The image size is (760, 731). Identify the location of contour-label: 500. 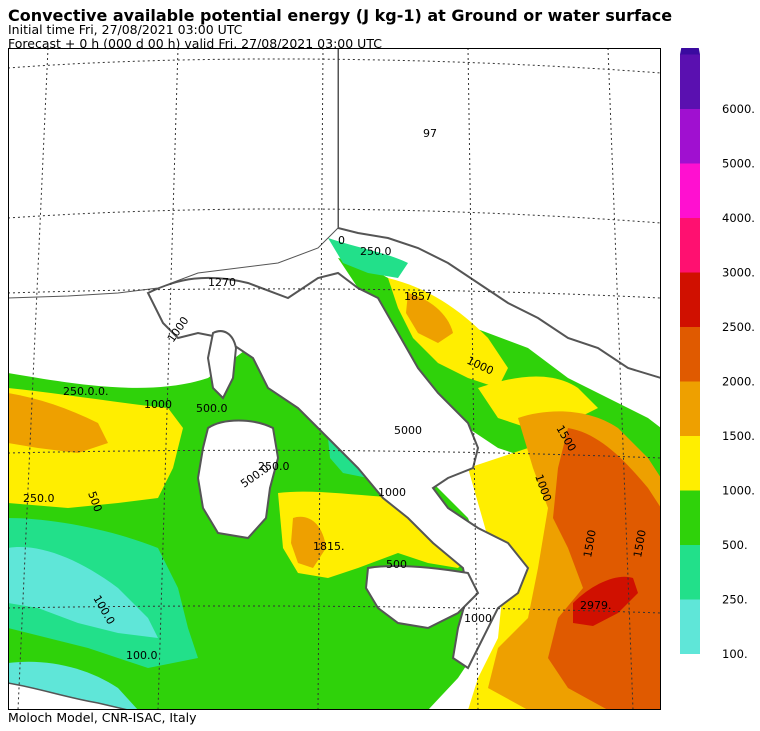
(396, 564).